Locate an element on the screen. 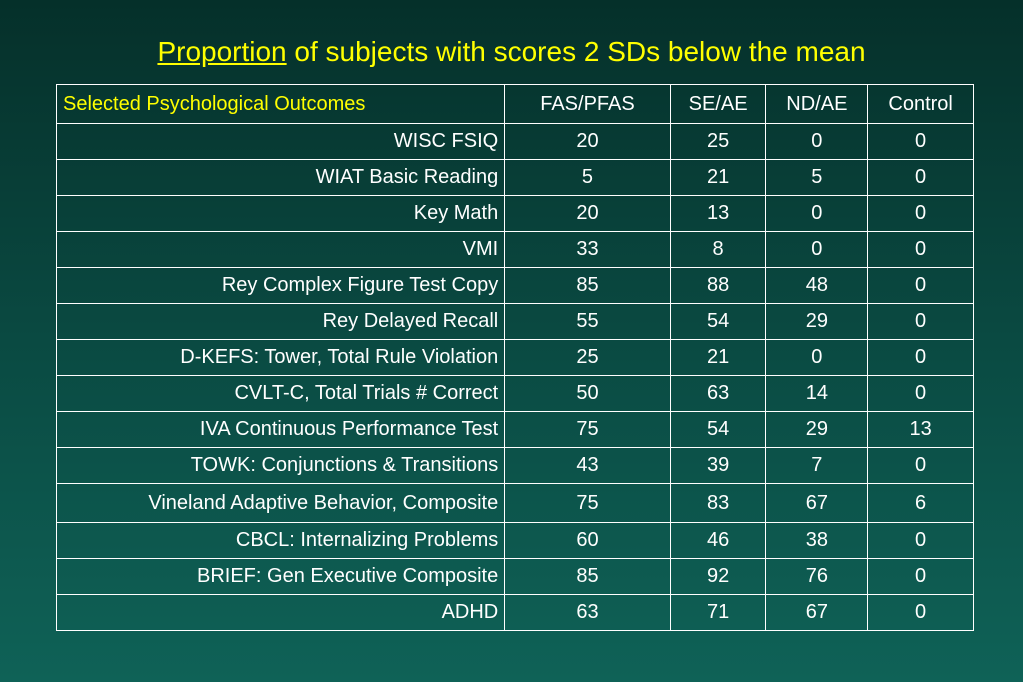  row-label: Key Math is located at coordinates (280, 213).